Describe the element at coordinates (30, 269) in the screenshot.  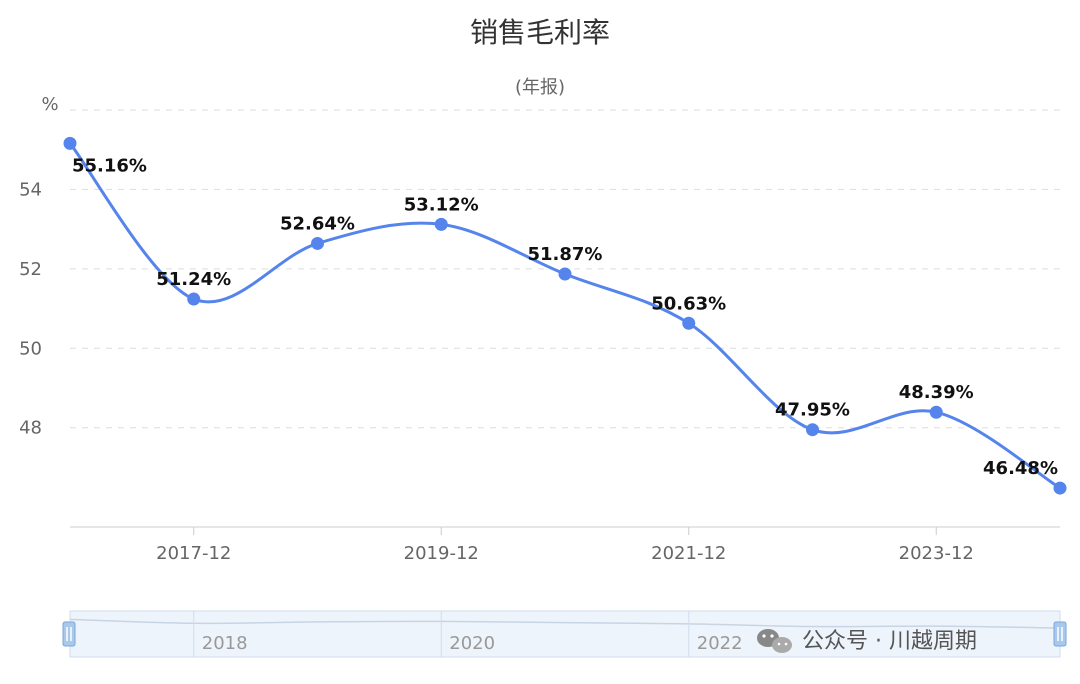
I see `y-tick-label: 52` at that location.